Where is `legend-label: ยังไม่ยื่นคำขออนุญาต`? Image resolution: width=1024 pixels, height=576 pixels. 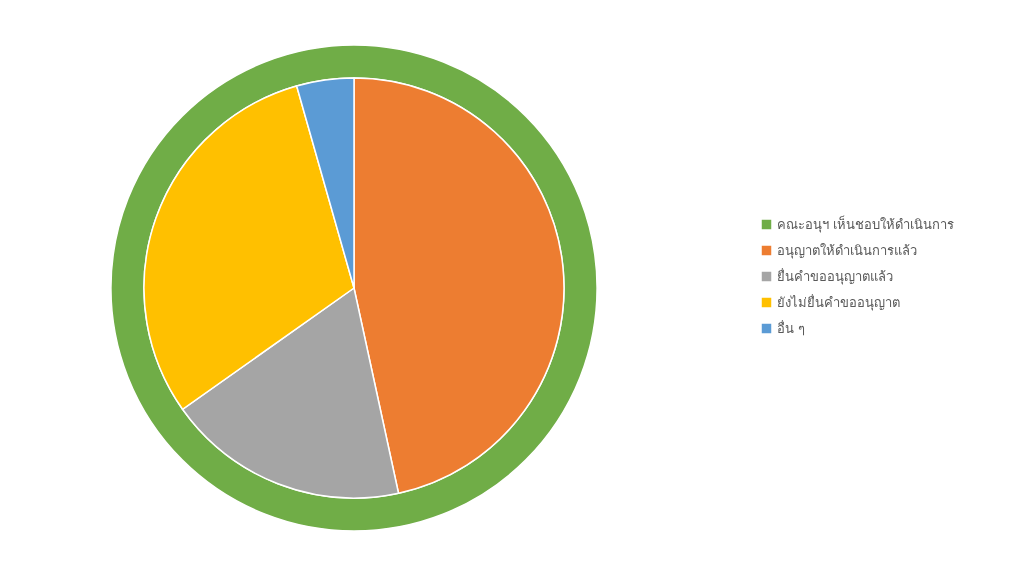 legend-label: ยังไม่ยื่นคำขออนุญาต is located at coordinates (838, 302).